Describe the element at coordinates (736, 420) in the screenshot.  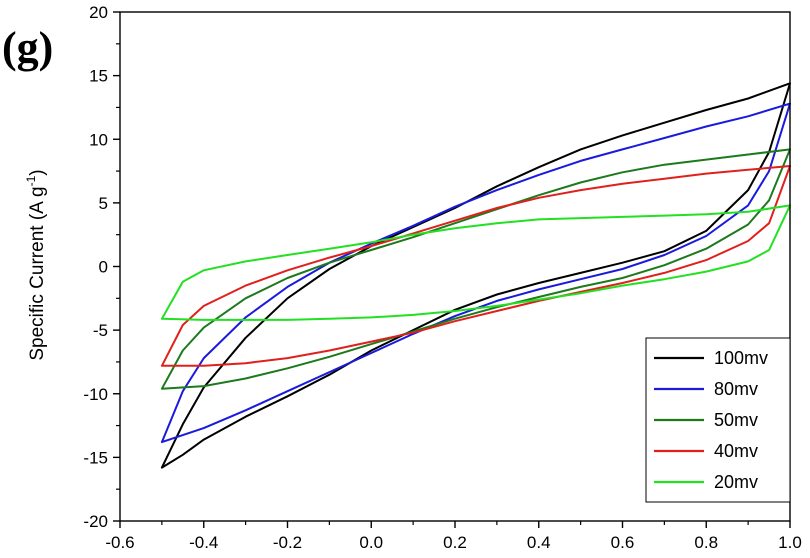
I see `legend-label-50mv: 50mv` at that location.